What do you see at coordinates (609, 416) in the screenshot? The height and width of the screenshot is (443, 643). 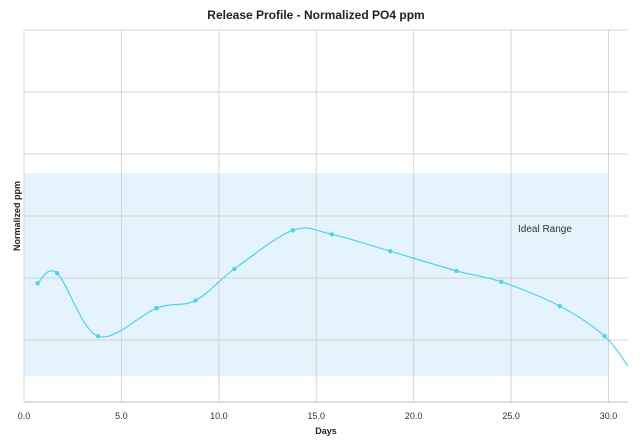 I see `x-tick-label: 30.0` at bounding box center [609, 416].